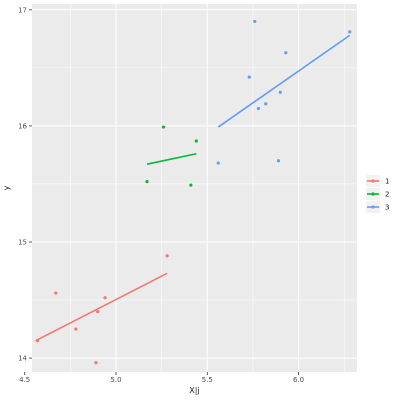  Describe the element at coordinates (387, 208) in the screenshot. I see `legend-label-3: 3` at that location.